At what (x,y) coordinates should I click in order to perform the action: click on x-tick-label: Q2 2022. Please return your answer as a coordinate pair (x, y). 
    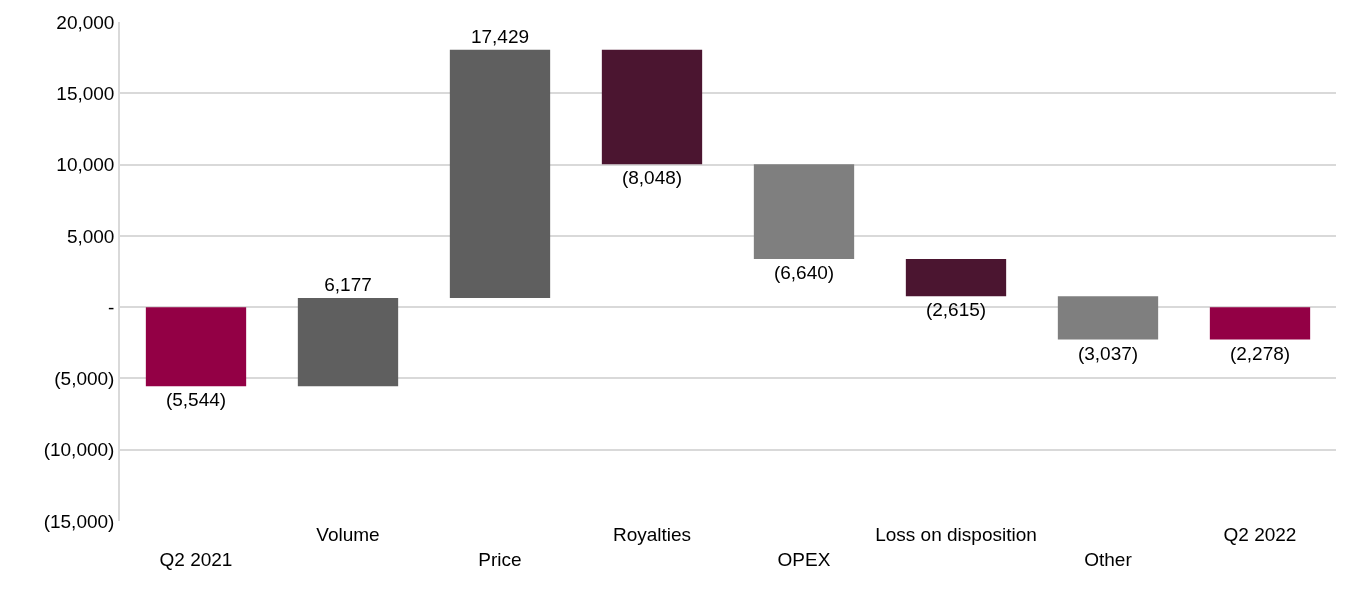
    Looking at the image, I should click on (1260, 534).